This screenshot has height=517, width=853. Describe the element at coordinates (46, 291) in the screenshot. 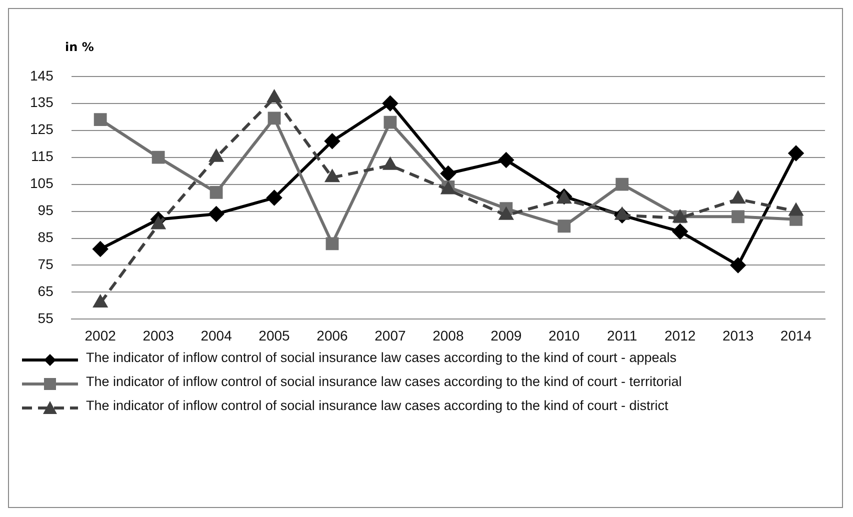

I see `y-tick-label: 65` at that location.